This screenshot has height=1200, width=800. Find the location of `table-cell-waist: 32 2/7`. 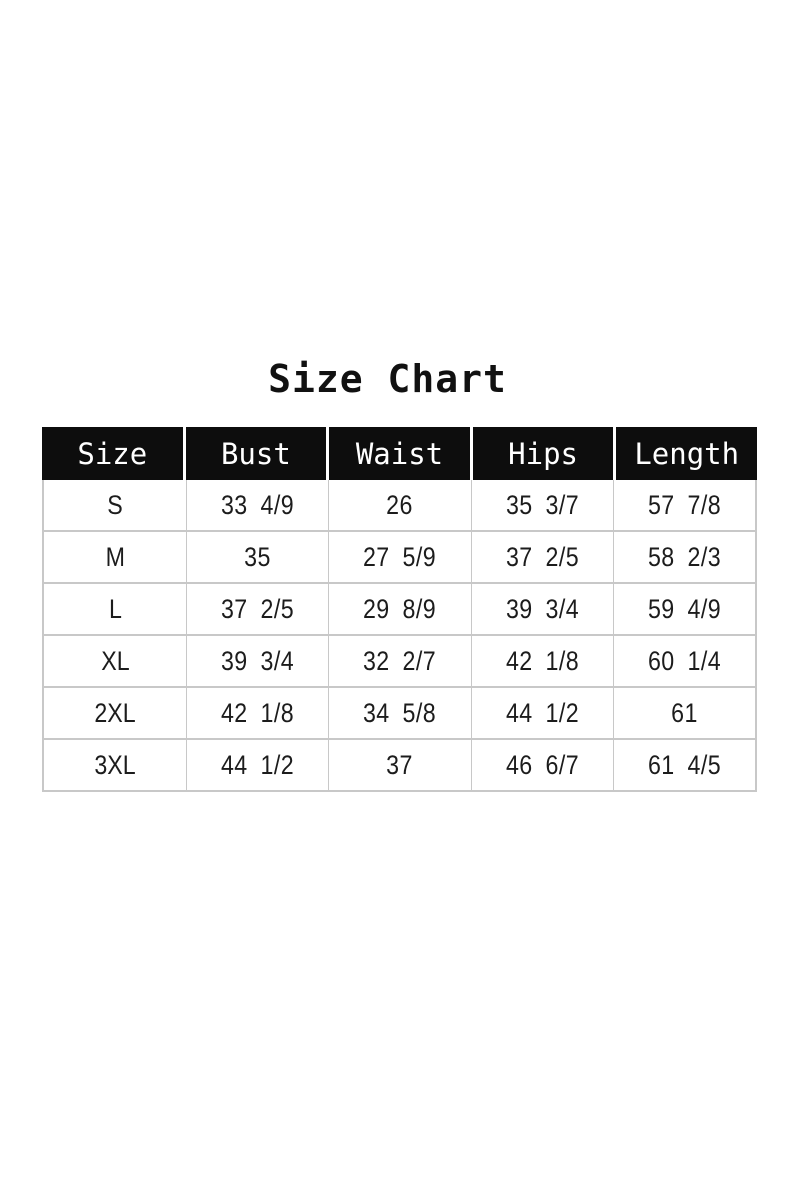

table-cell-waist: 32 2/7 is located at coordinates (399, 661).